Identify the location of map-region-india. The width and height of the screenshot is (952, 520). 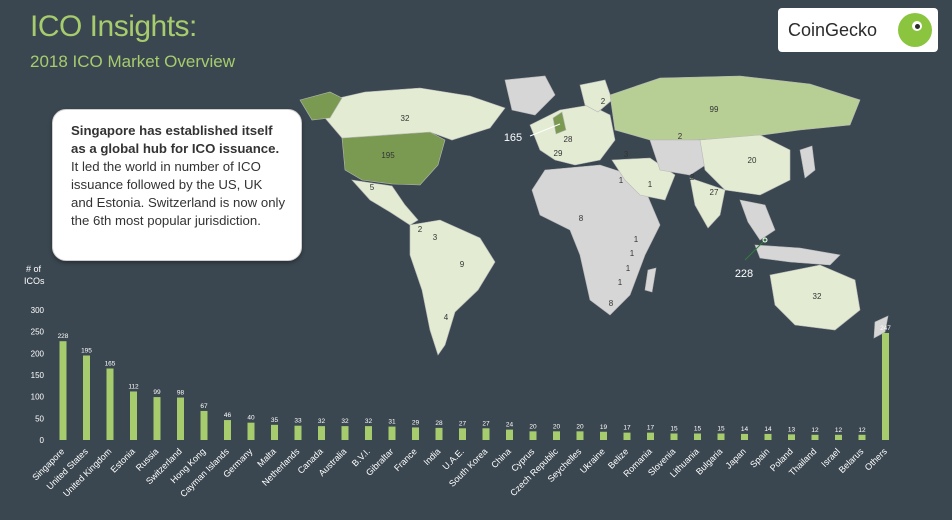
(707, 203).